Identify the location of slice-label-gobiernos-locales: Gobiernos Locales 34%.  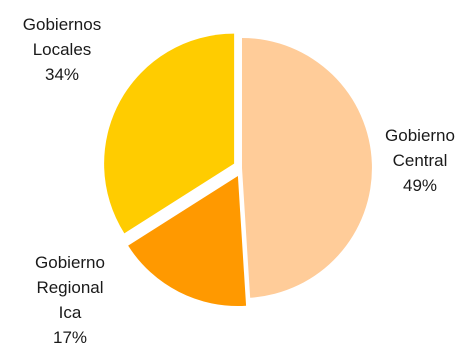
(62, 49).